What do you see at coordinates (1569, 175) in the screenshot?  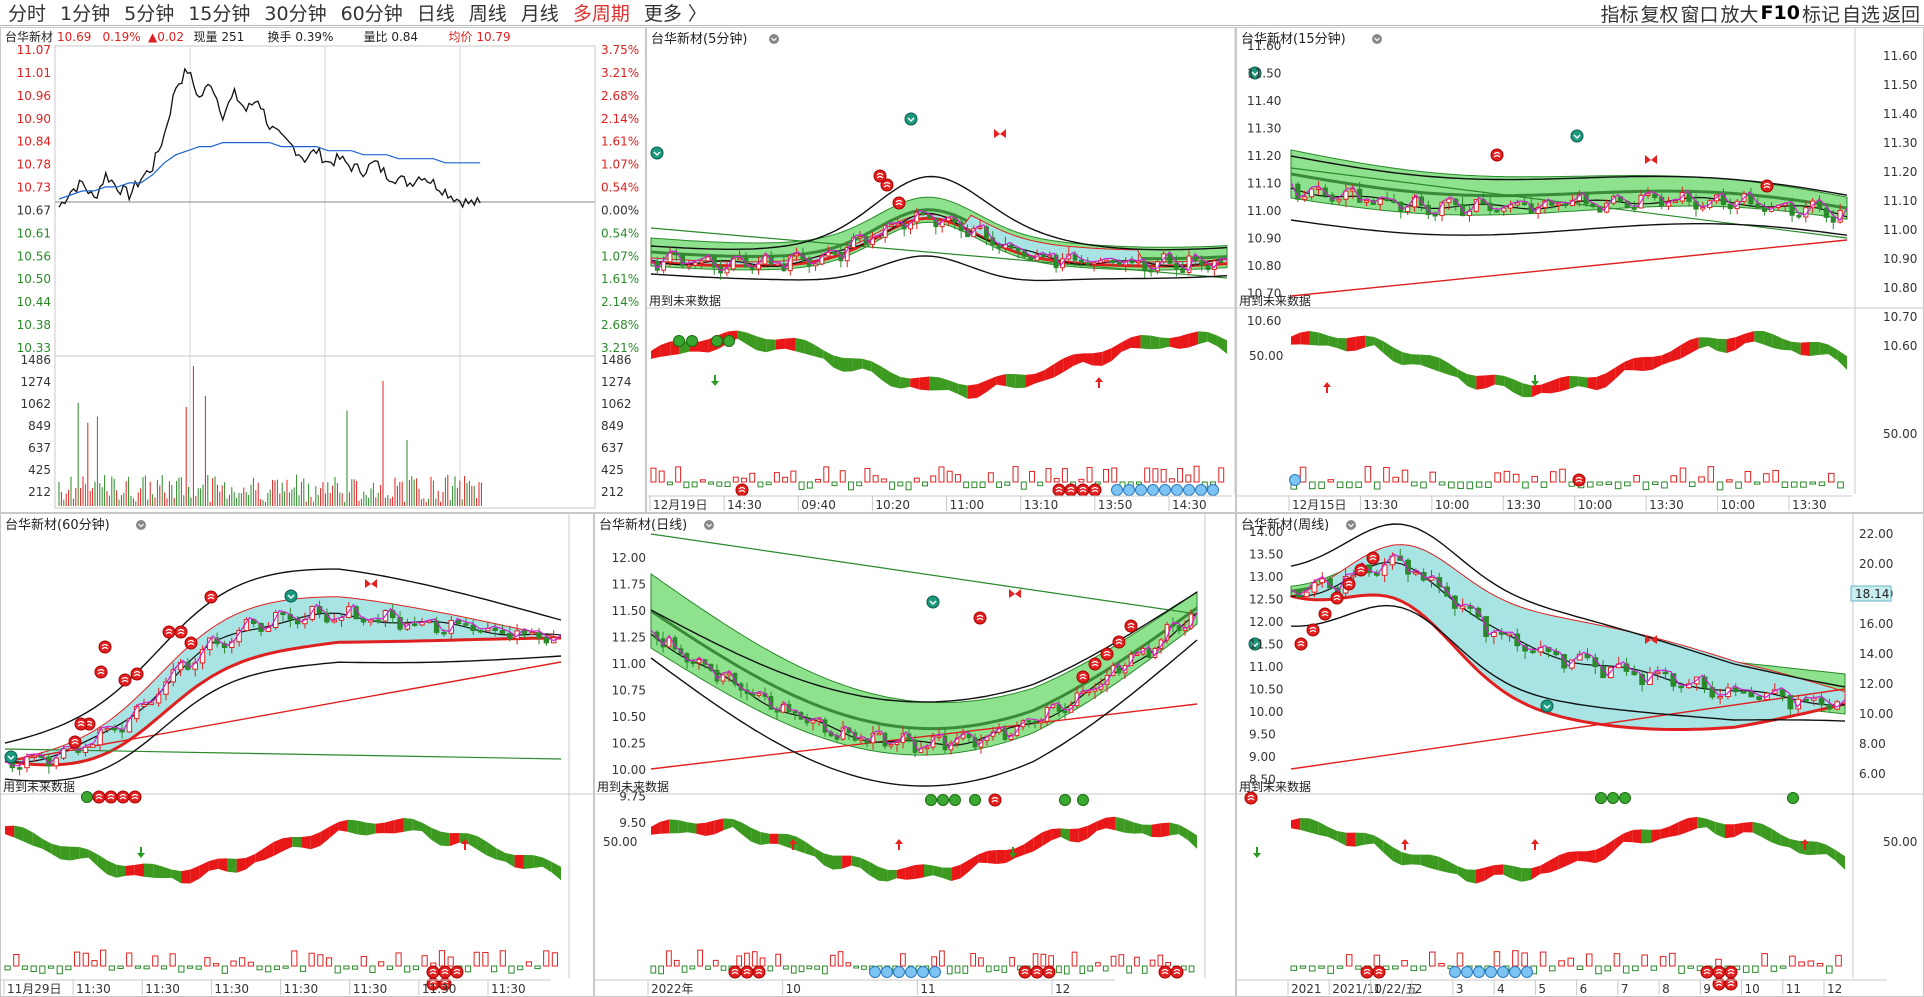 I see `upper-band-line` at bounding box center [1569, 175].